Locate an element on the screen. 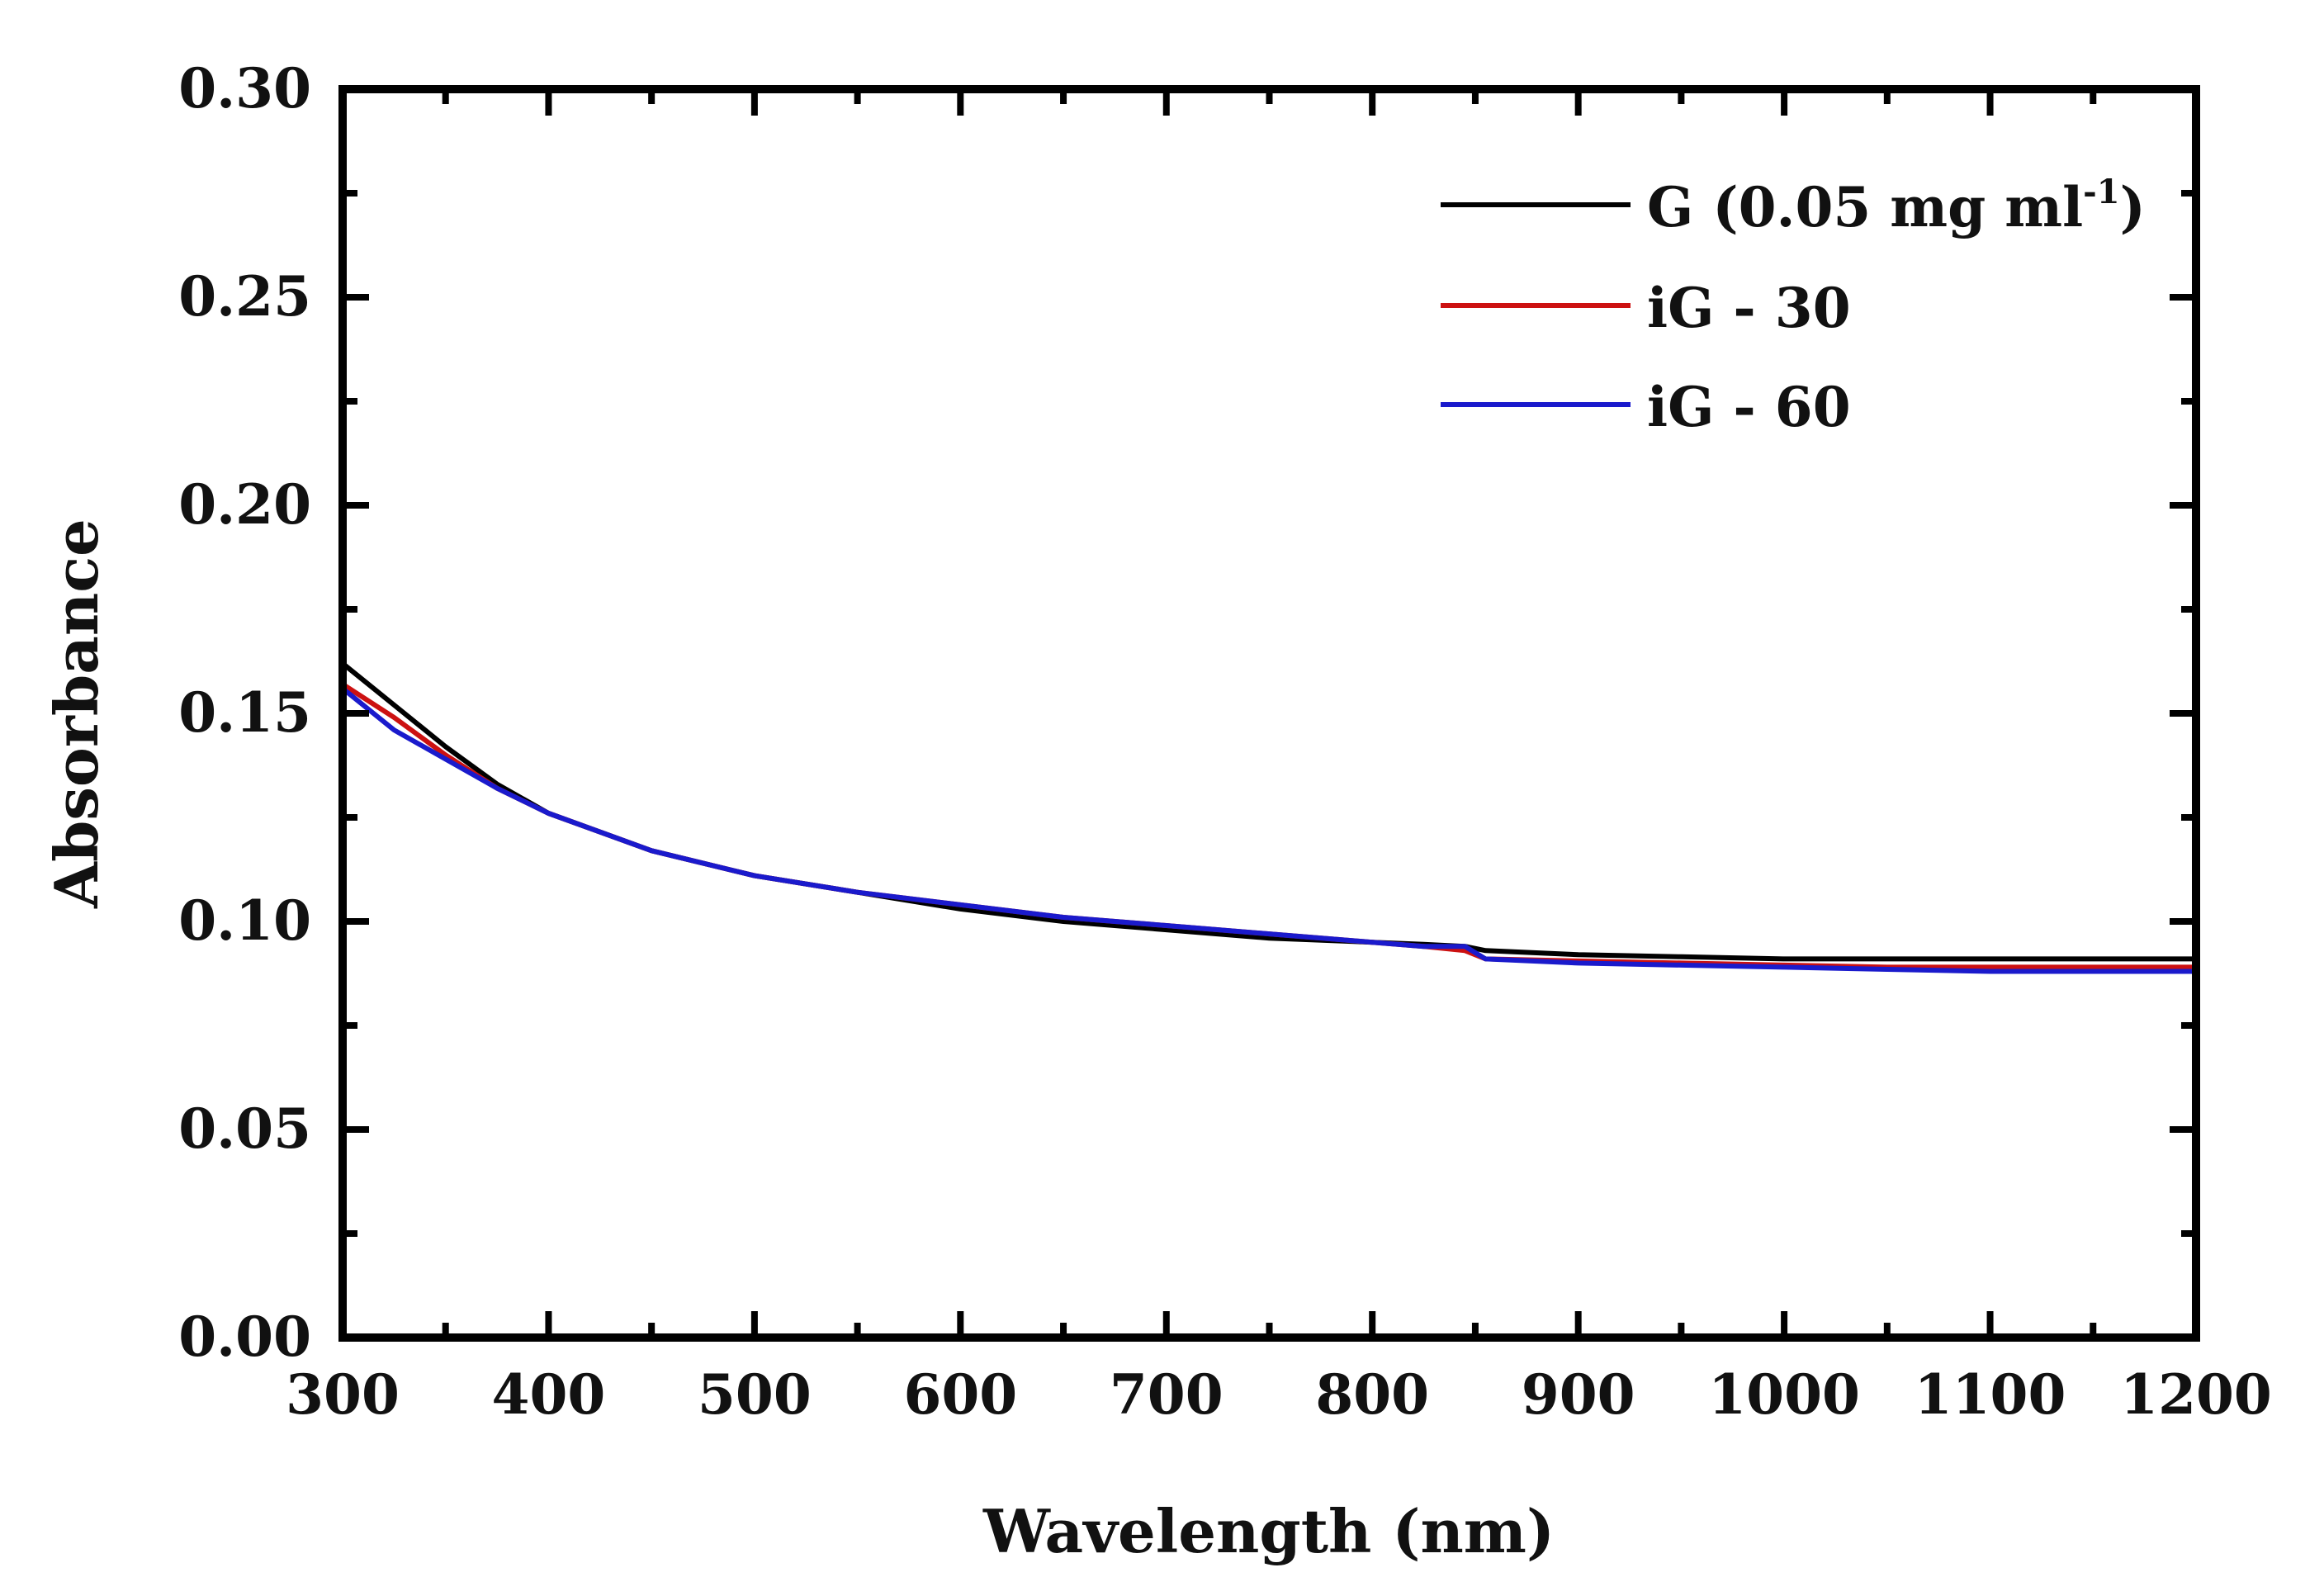  legend-label-g-main: G (0.05 mg ml is located at coordinates (1865, 207).